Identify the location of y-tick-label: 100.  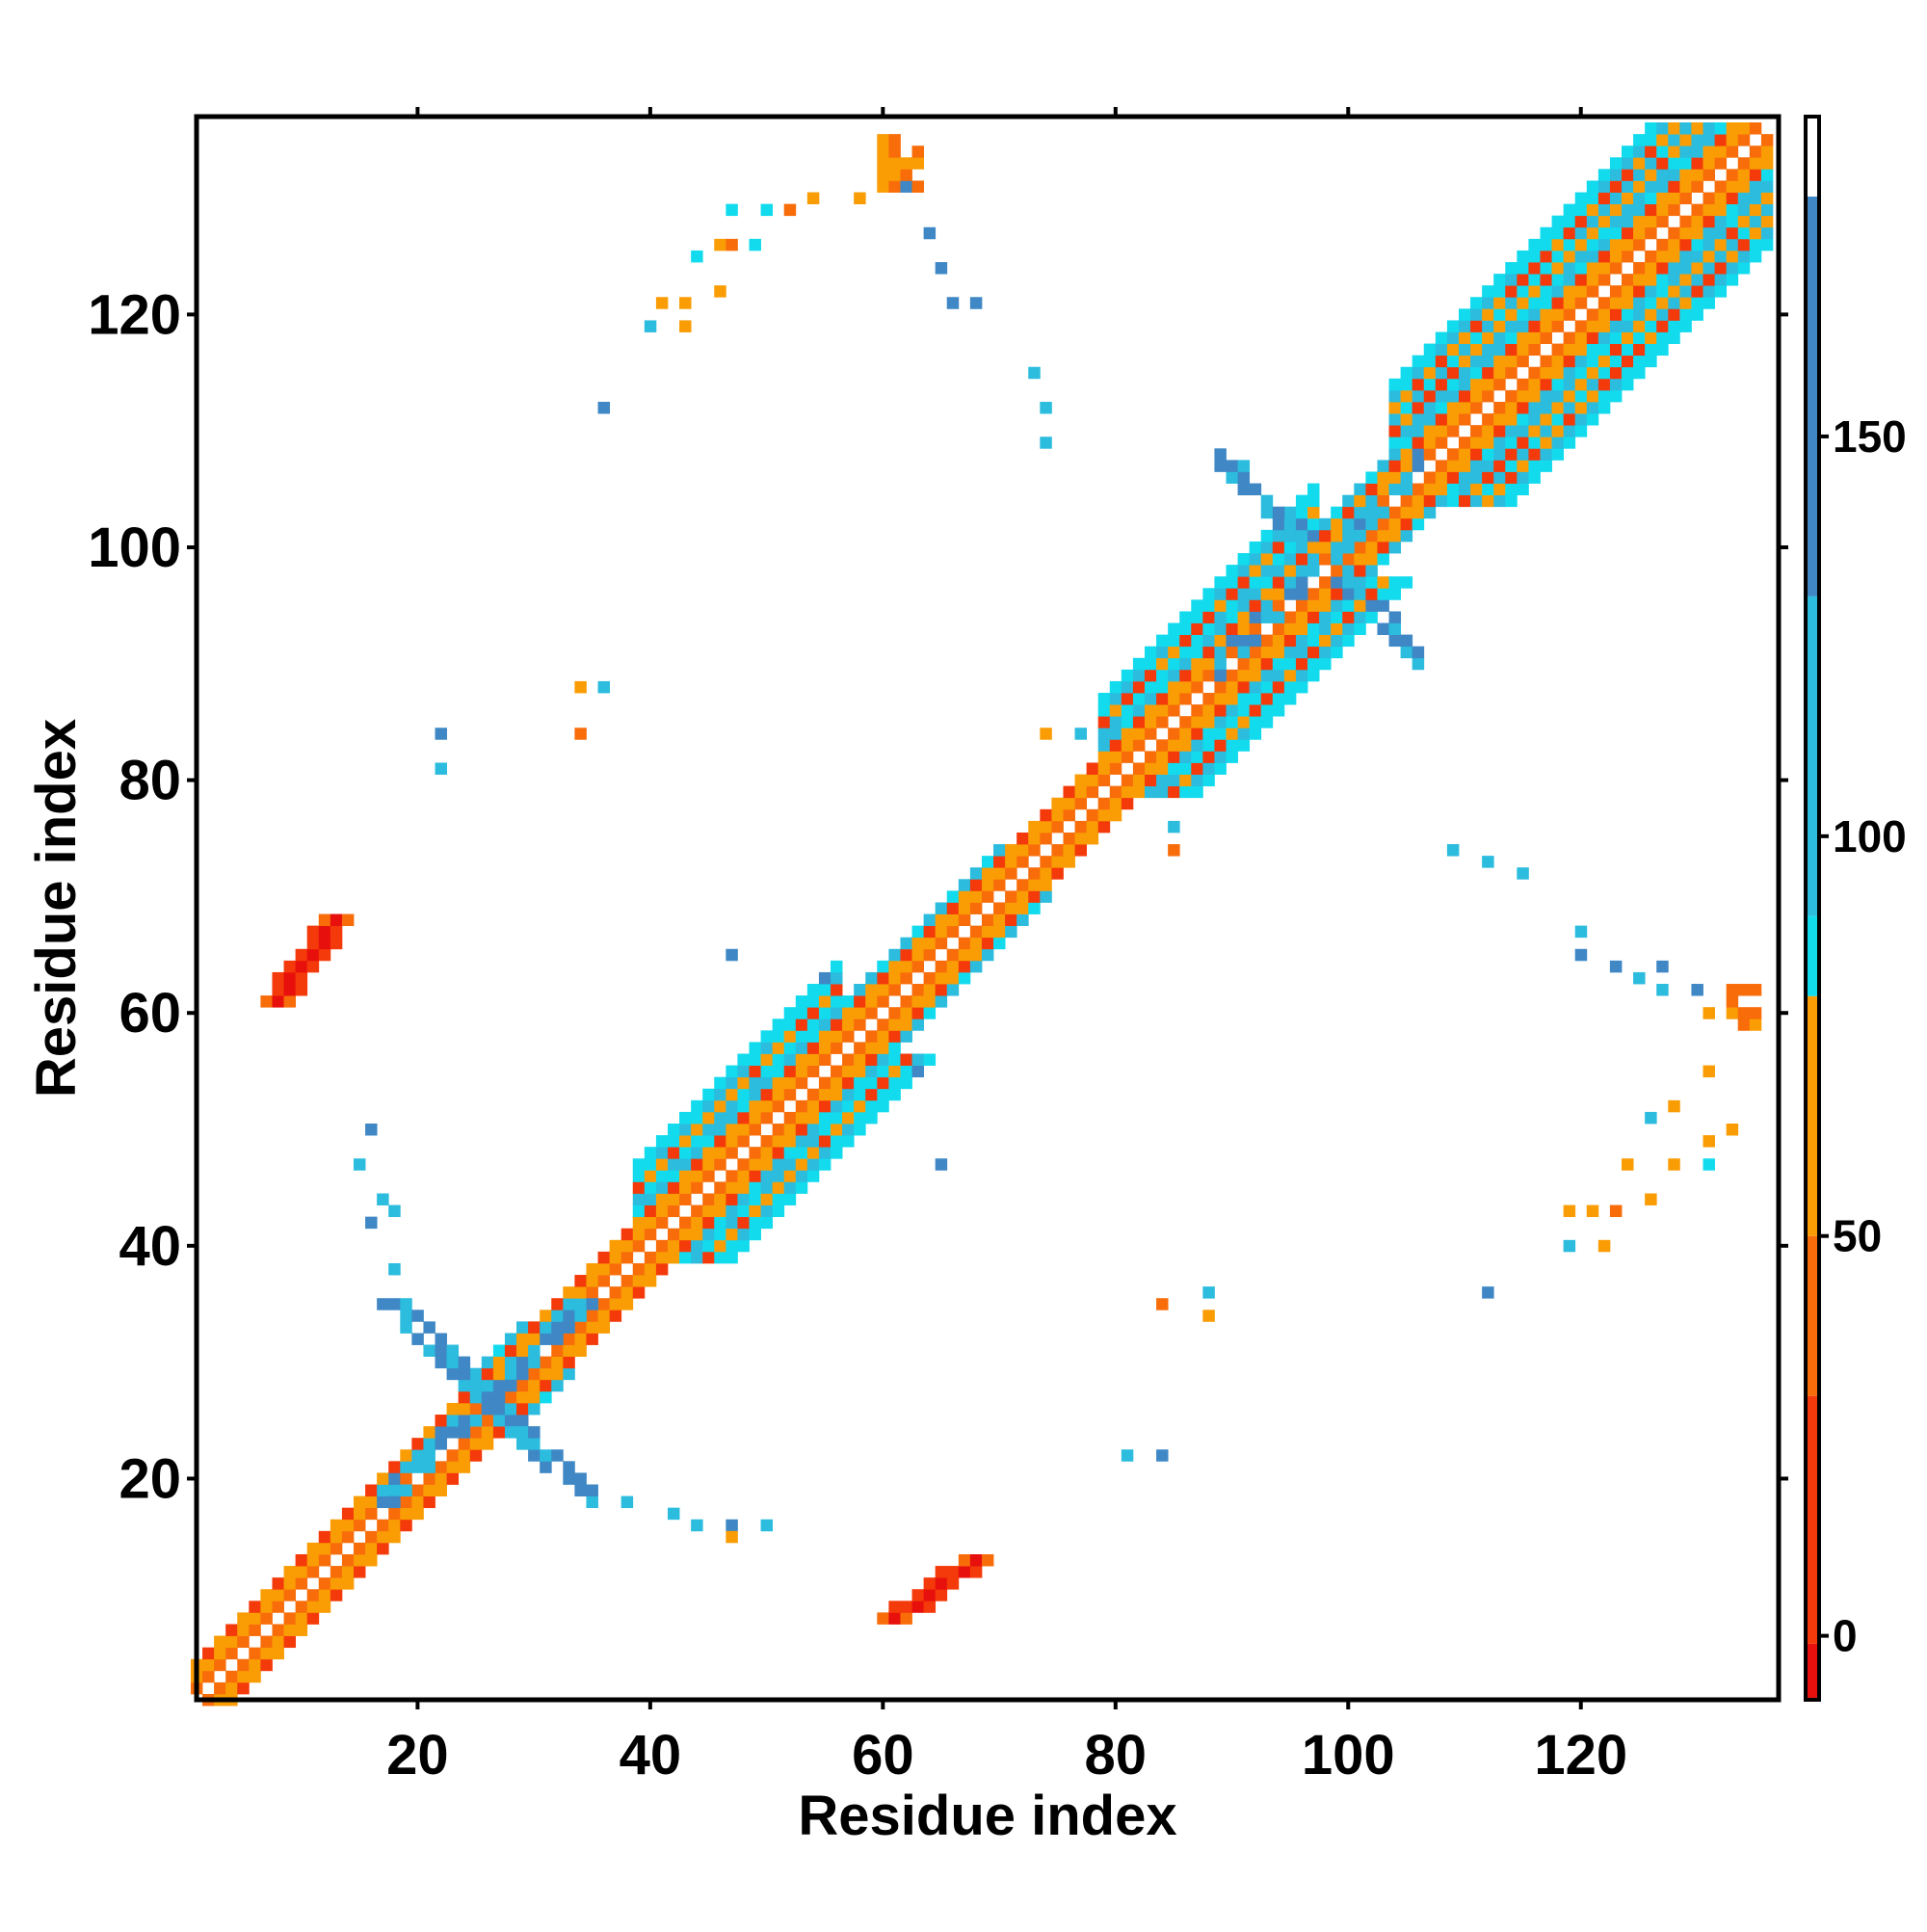
(134, 547).